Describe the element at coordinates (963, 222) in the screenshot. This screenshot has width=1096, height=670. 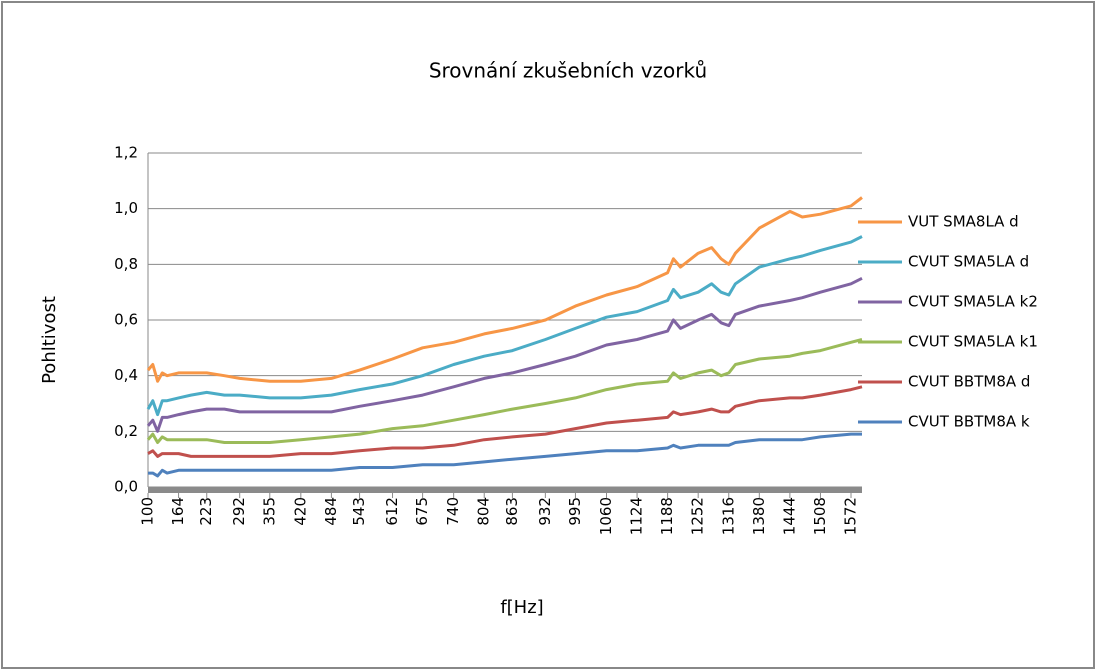
I see `legend-label: VUT SMA8LA d` at that location.